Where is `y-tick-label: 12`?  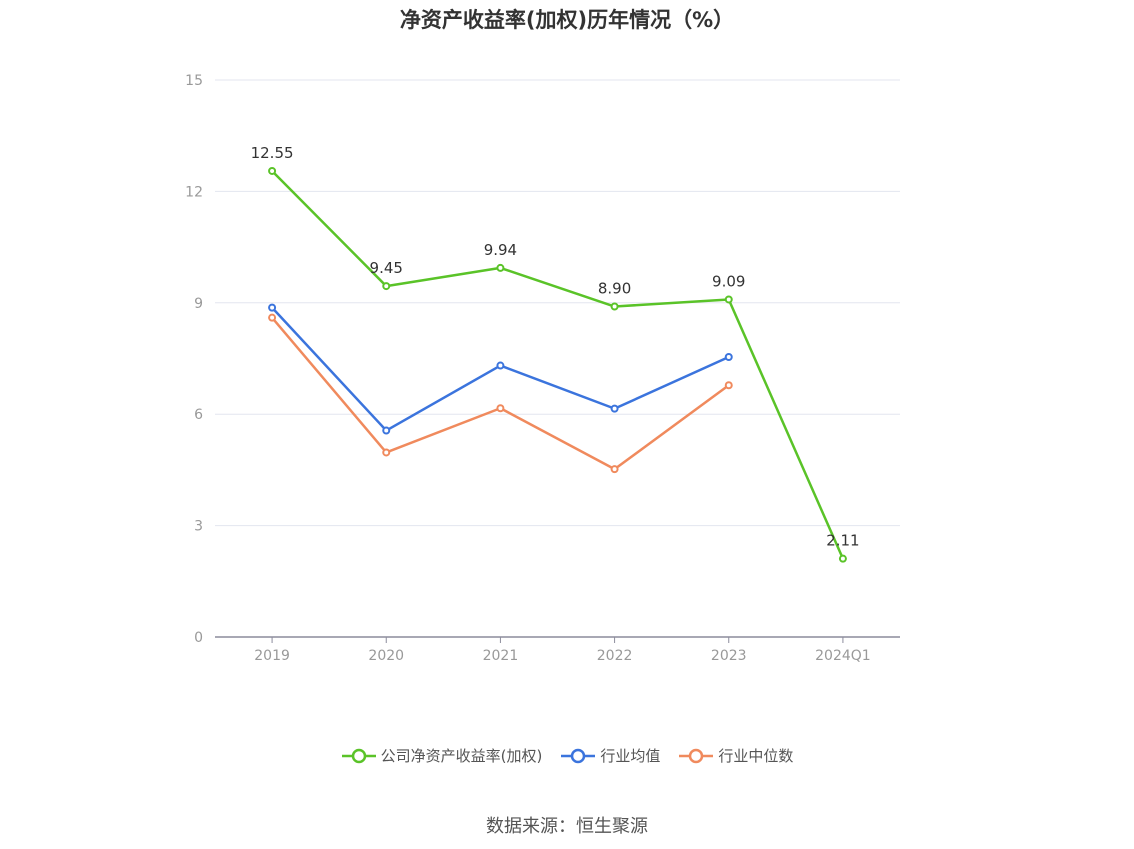
y-tick-label: 12 is located at coordinates (194, 192).